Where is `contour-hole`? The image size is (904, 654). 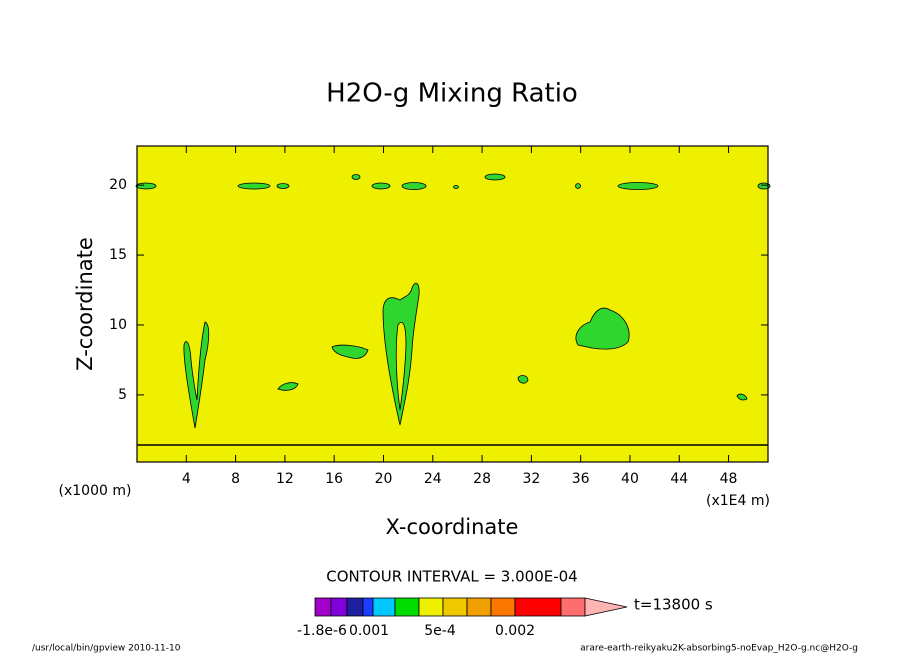
contour-hole is located at coordinates (401, 366).